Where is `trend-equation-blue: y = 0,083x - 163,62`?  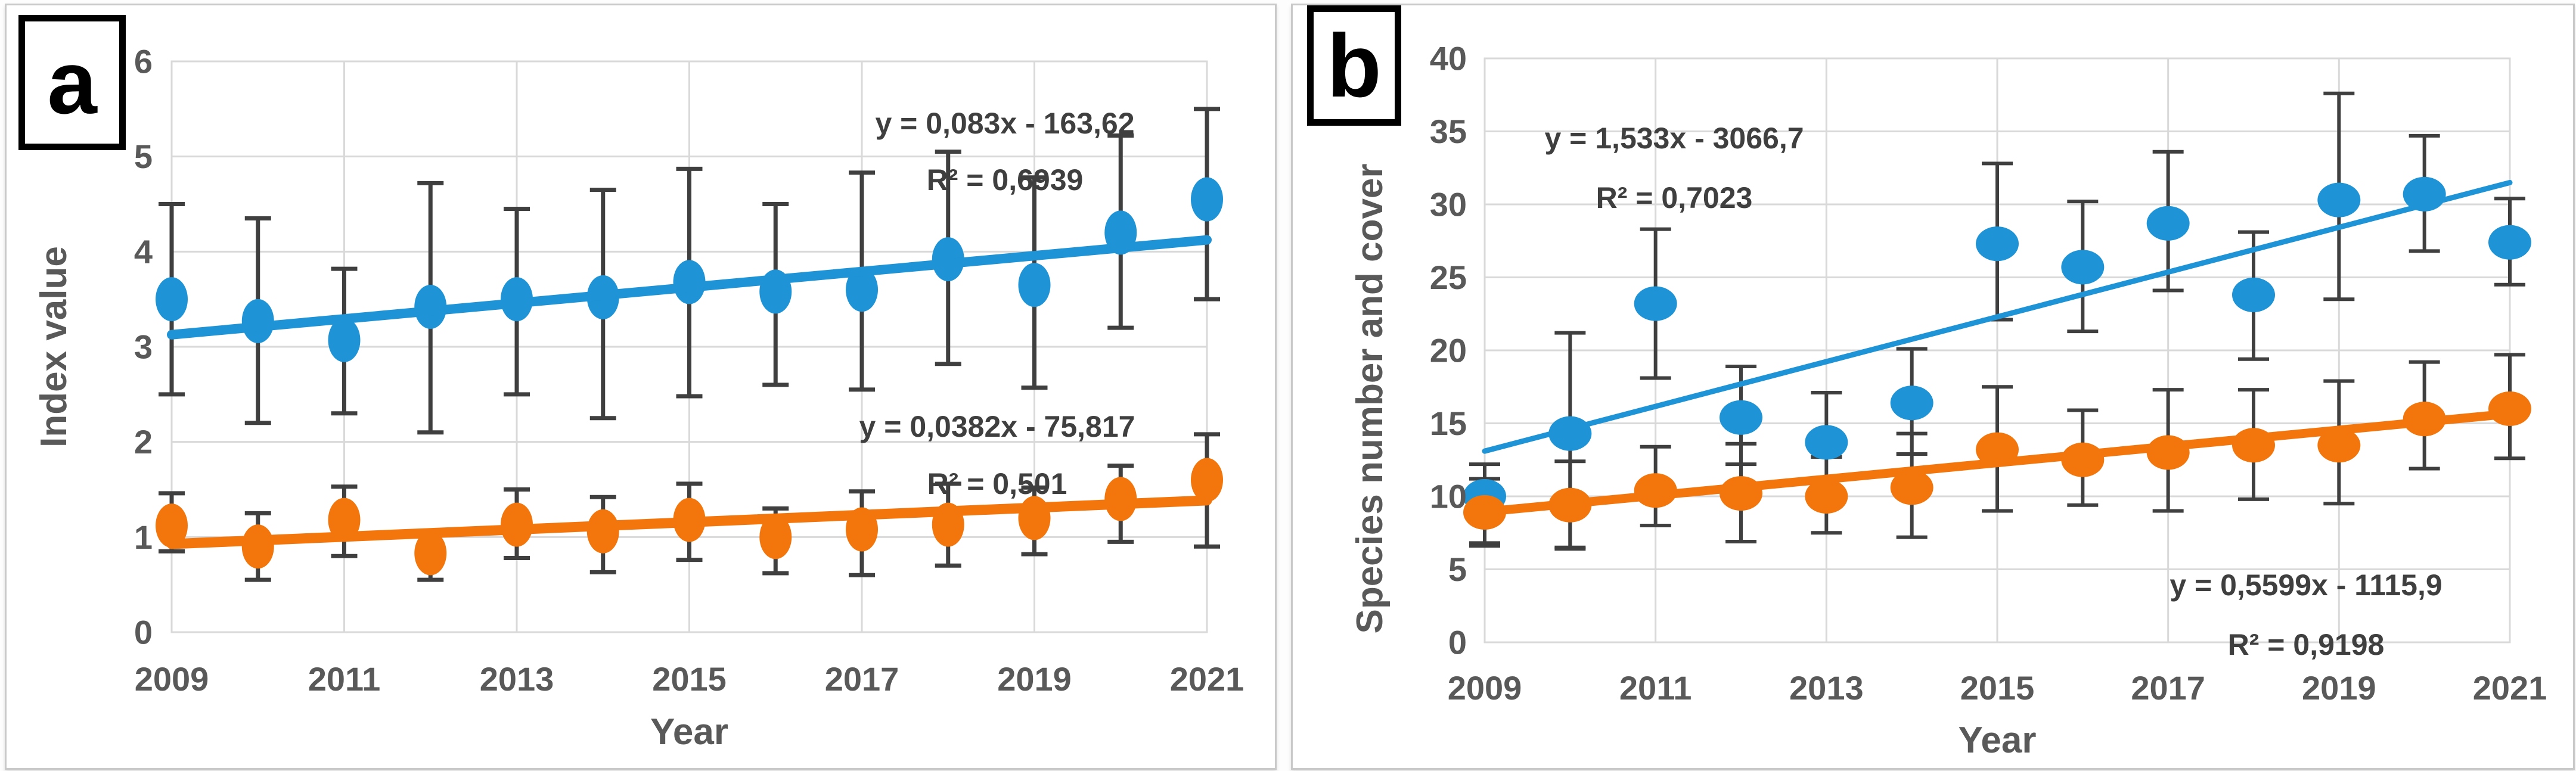
trend-equation-blue: y = 0,083x - 163,62 is located at coordinates (1005, 123).